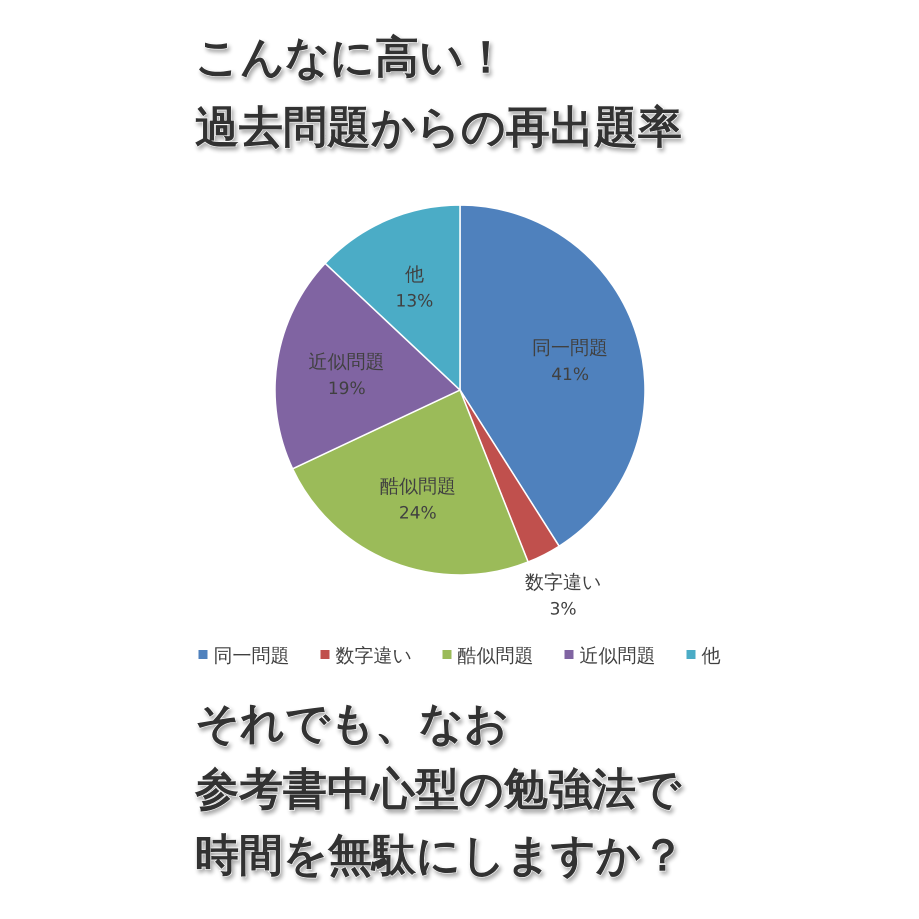 The image size is (919, 919). I want to click on data-label: 41%, so click(570, 375).